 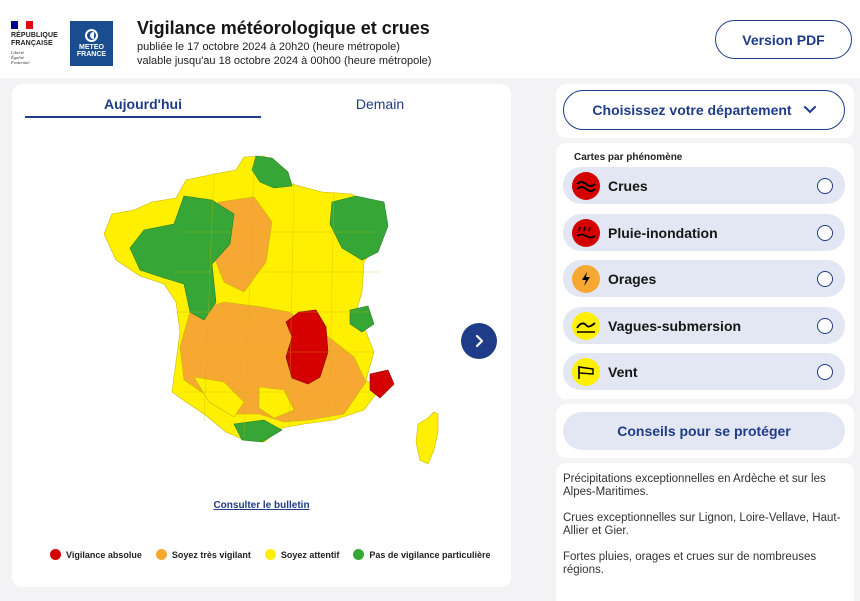 What do you see at coordinates (261, 505) in the screenshot?
I see `consult-bulletin-link: Consulter le bulletin` at bounding box center [261, 505].